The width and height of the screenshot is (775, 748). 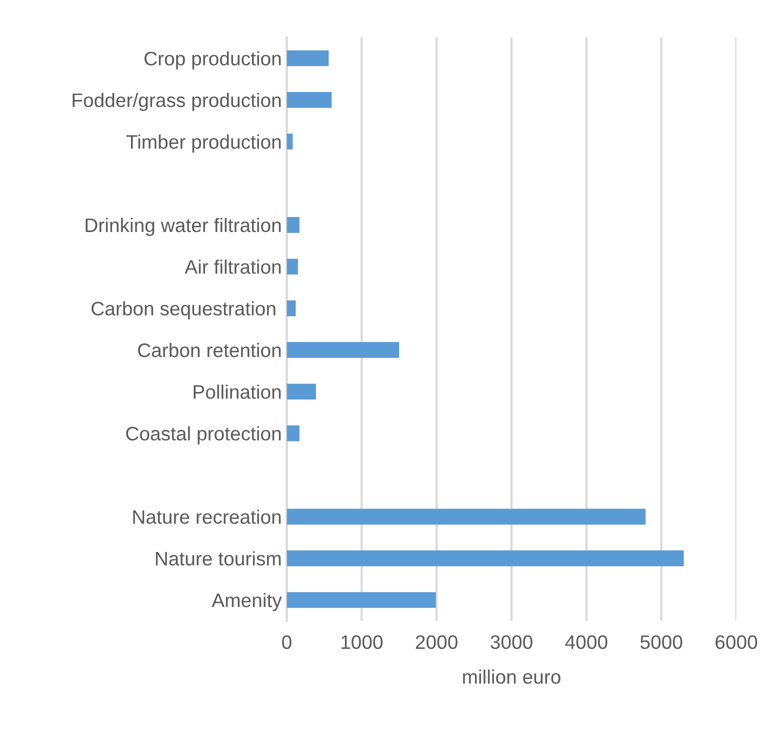 What do you see at coordinates (661, 642) in the screenshot?
I see `x-tick-label: 5000` at bounding box center [661, 642].